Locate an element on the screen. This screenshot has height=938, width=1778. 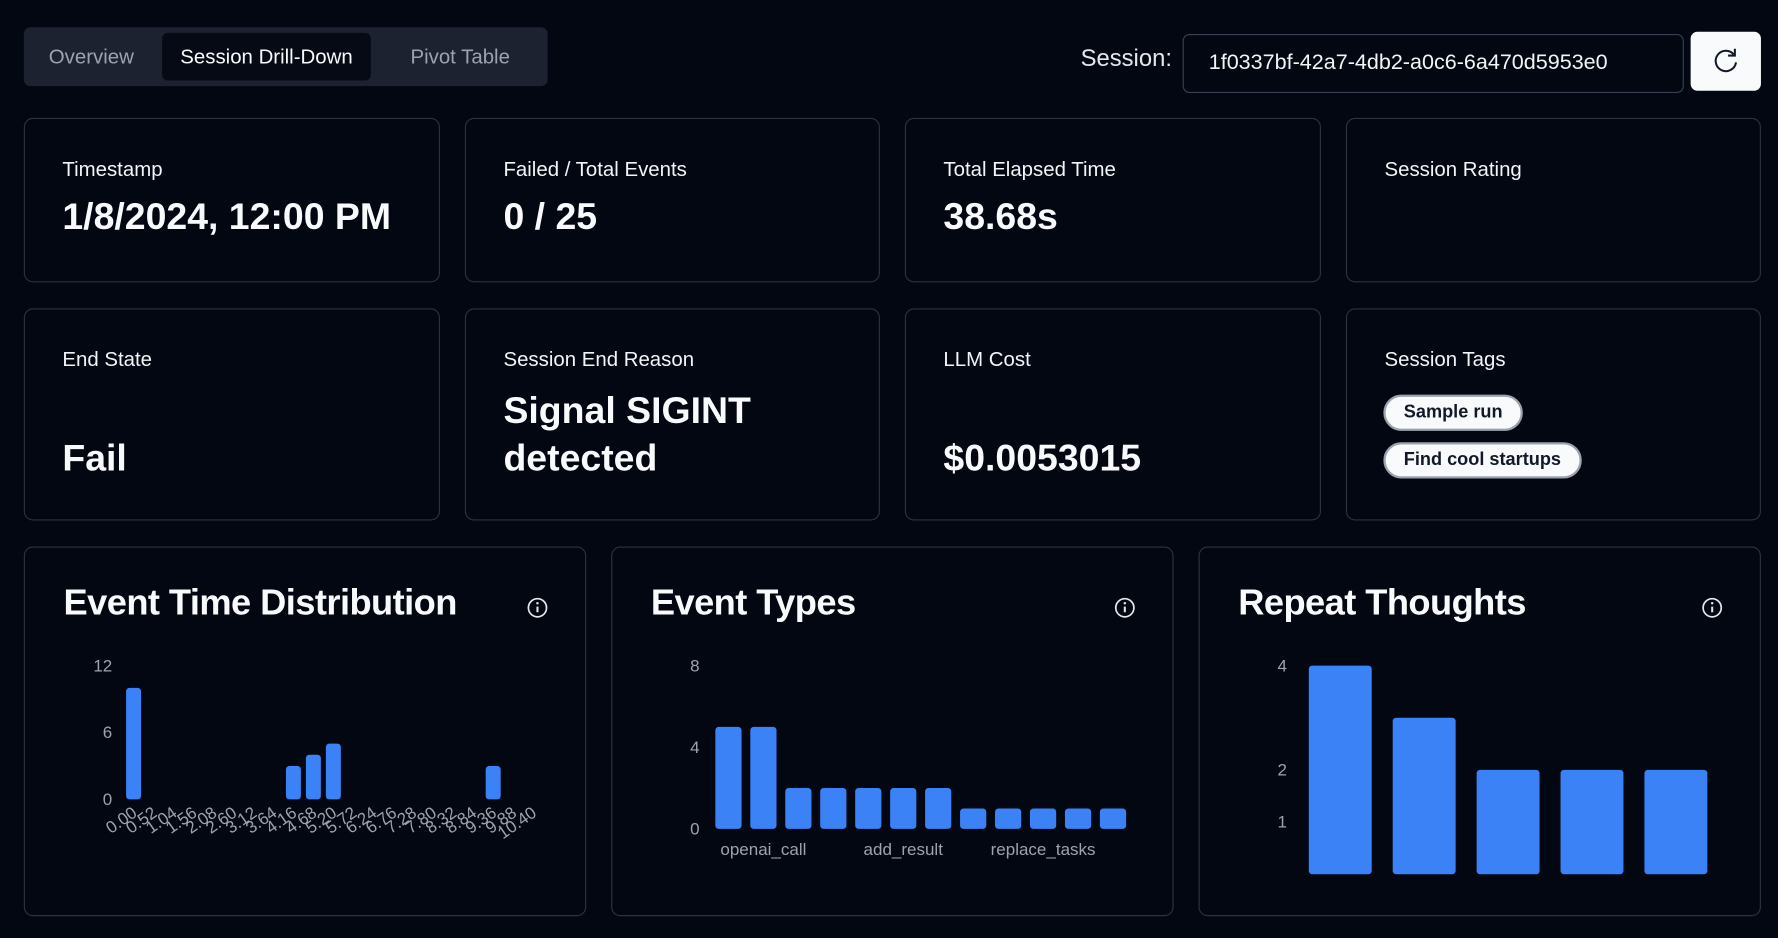
card-value: 0 / 25 is located at coordinates (550, 216).